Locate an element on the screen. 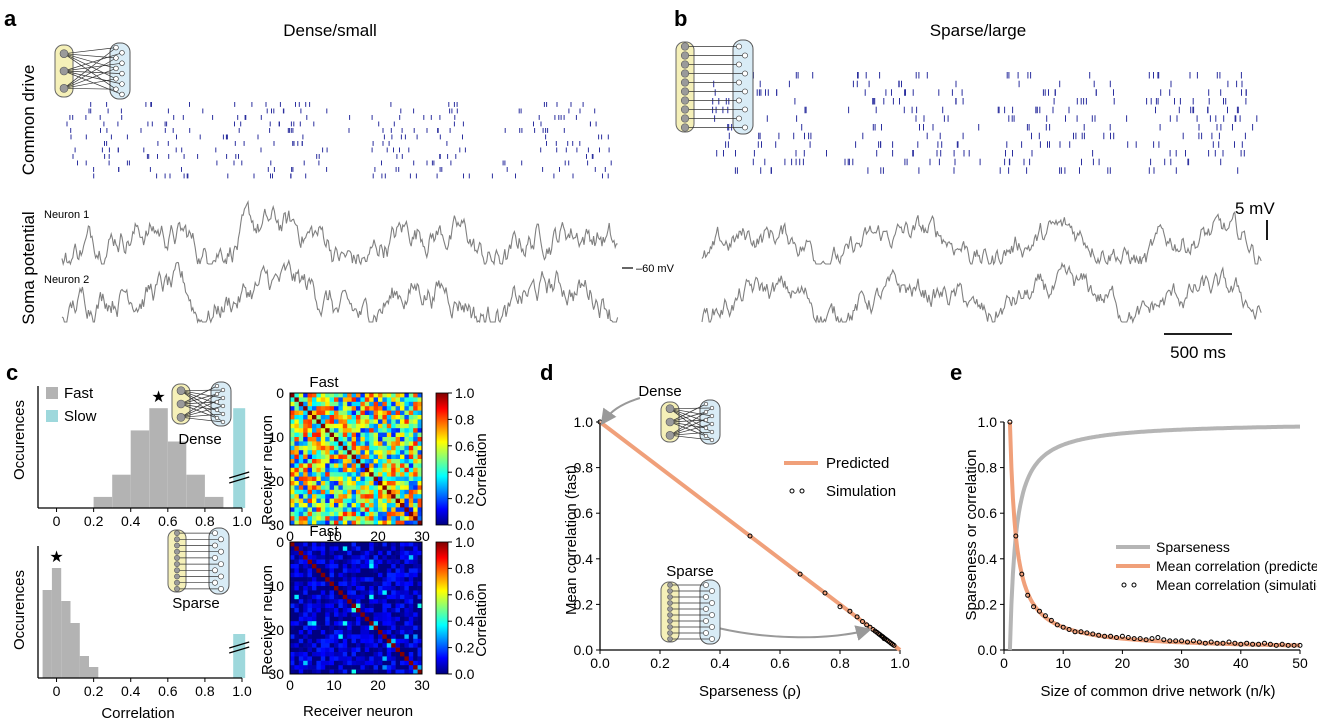  colorbar-tick-label: 0.8 is located at coordinates (465, 419).